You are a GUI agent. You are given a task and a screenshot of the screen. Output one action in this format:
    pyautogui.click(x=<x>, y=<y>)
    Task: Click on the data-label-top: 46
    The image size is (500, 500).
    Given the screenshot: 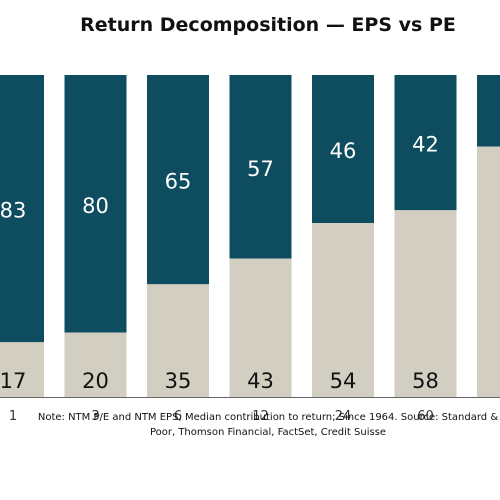 What is the action you would take?
    pyautogui.click(x=343, y=151)
    